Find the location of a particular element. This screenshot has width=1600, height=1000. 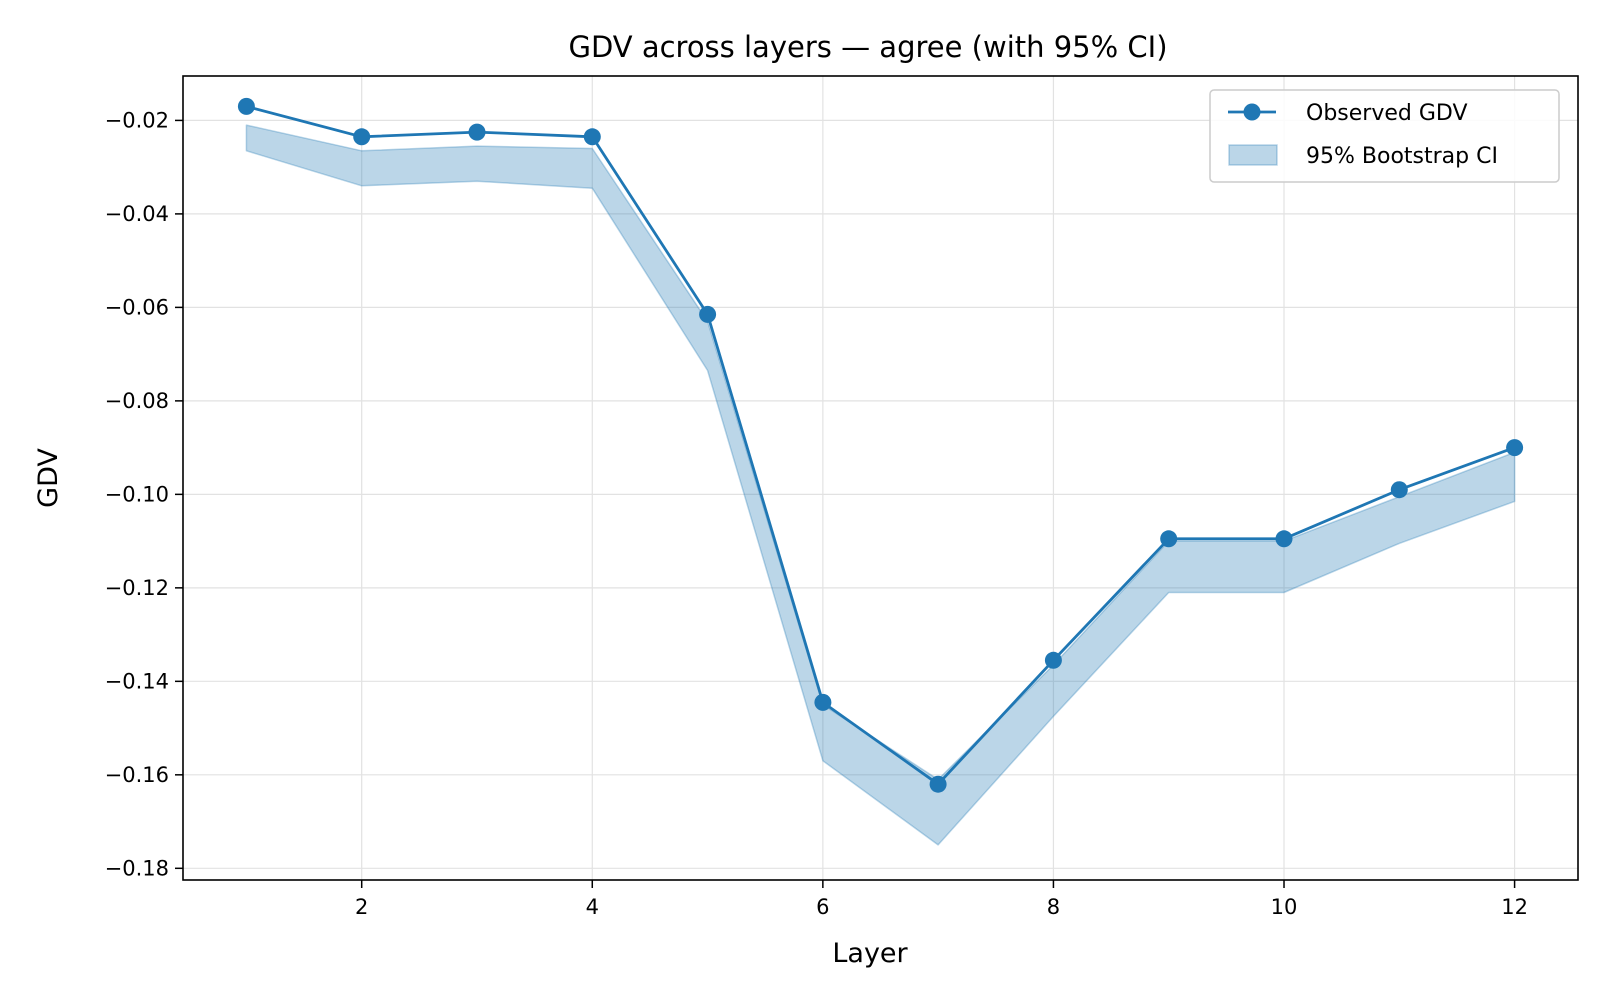

x-tick-label: 12 is located at coordinates (1514, 907).